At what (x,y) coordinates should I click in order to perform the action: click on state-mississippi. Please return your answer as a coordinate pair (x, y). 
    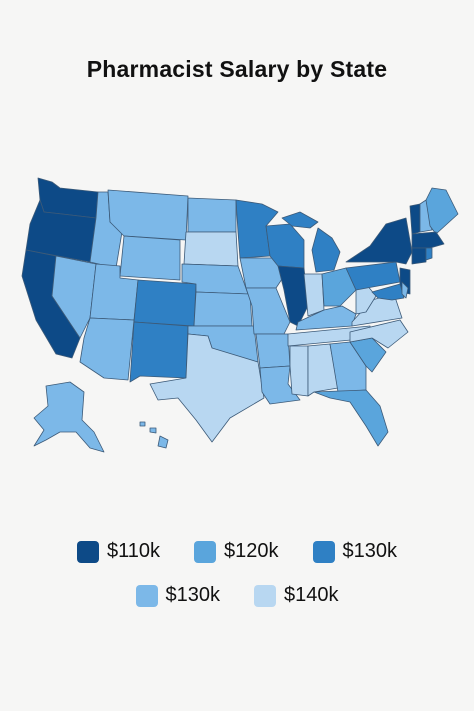
    Looking at the image, I should click on (299, 371).